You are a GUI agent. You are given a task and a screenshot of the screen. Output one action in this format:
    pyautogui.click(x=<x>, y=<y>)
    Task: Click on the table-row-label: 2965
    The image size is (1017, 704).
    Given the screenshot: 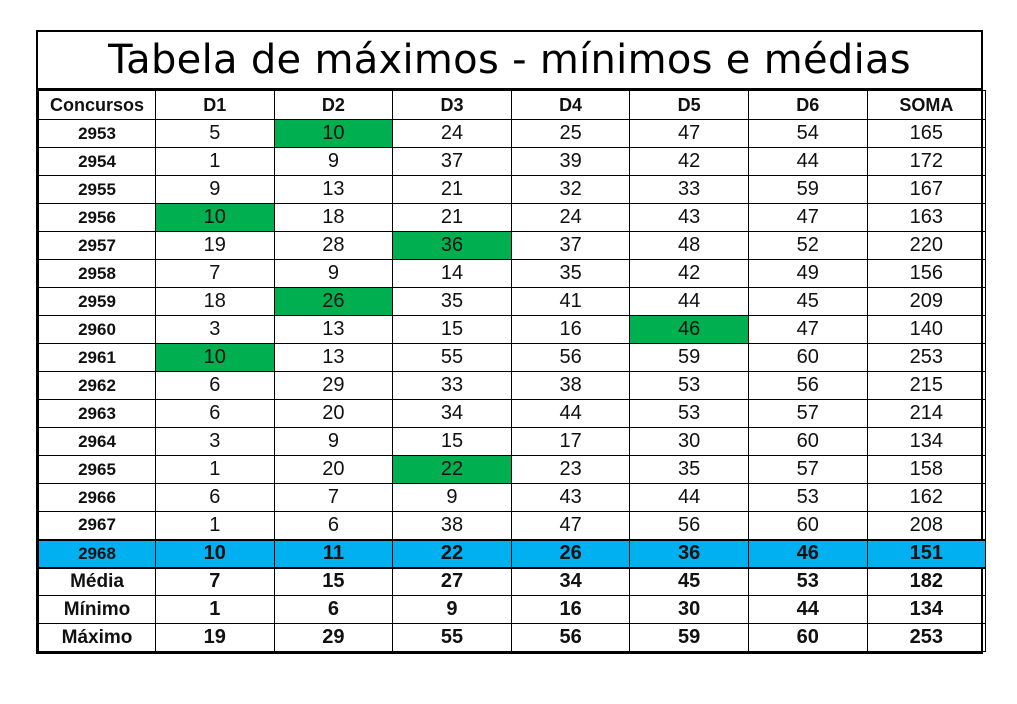 What is the action you would take?
    pyautogui.click(x=97, y=469)
    